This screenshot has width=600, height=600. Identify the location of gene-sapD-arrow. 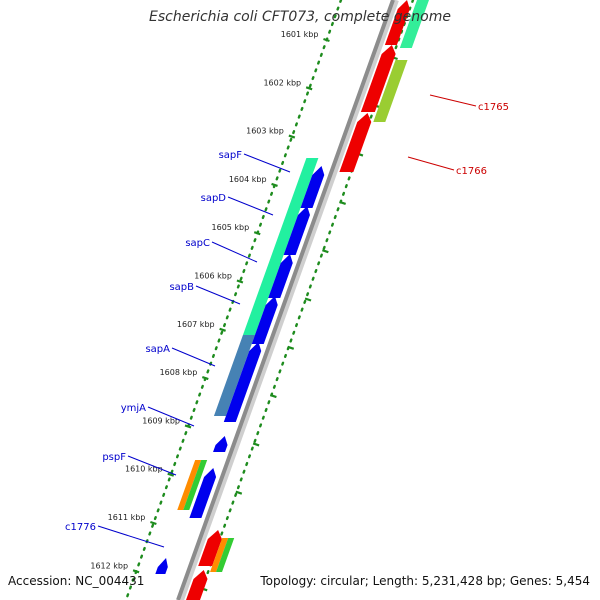
(296, 230).